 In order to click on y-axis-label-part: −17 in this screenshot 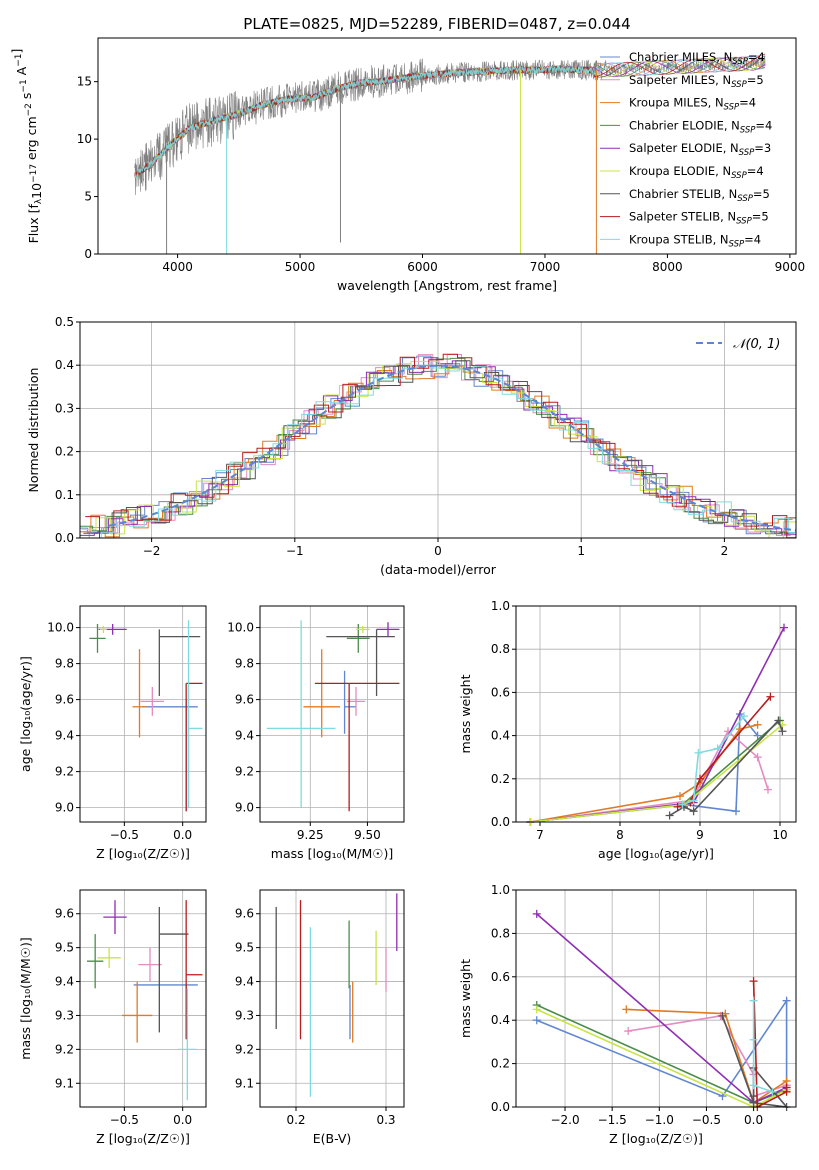, I will do `click(34, 173)`.